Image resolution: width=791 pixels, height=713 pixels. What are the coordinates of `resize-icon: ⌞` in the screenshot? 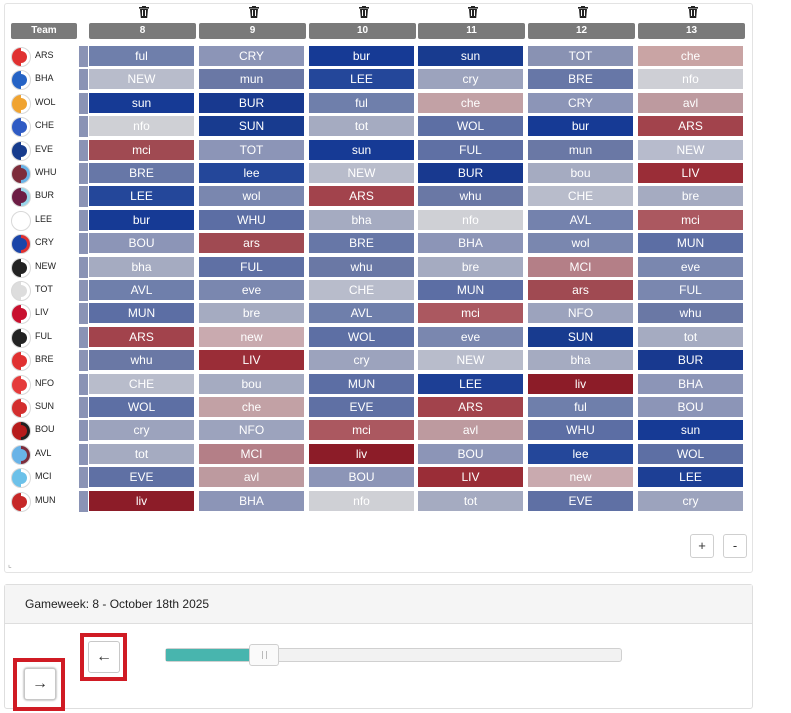 It's located at (10, 564).